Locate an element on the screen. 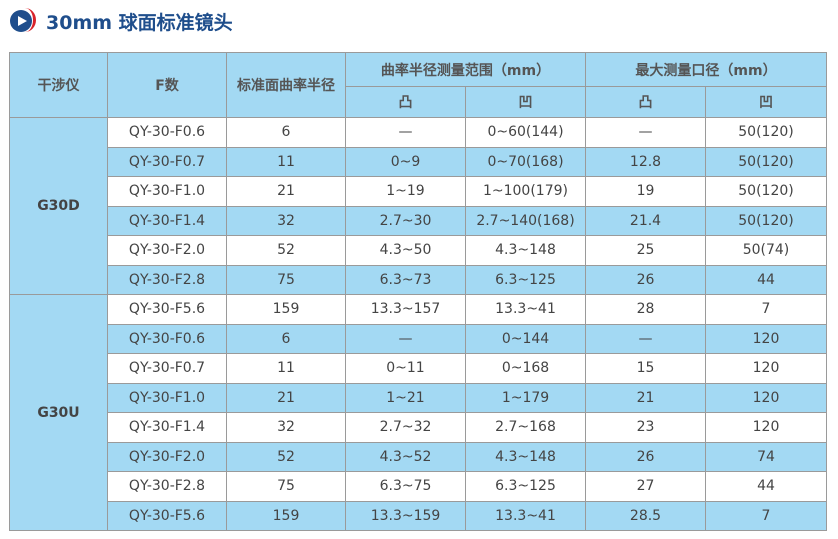 The image size is (838, 539). table-row: QY-30-F2.0 52 4.3~50 4.3~148 25 50(74) is located at coordinates (418, 250).